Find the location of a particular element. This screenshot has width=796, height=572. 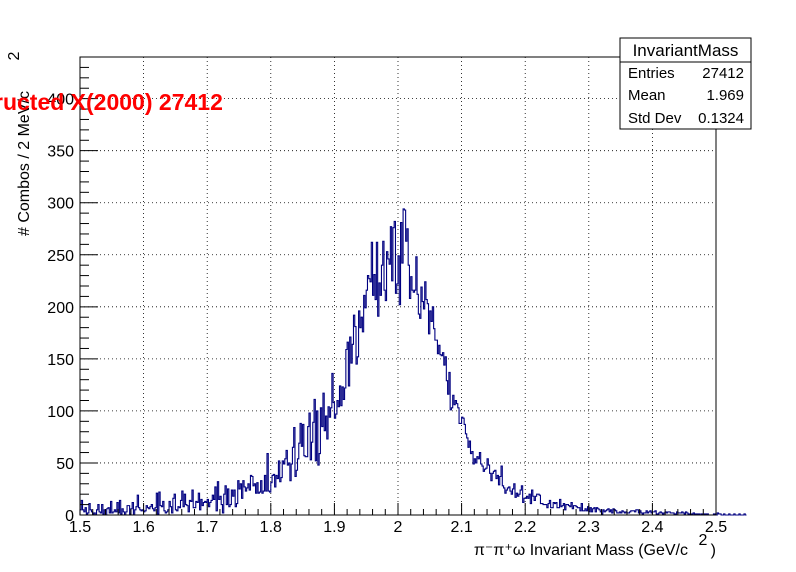

stats-entries-label: Entries is located at coordinates (651, 73).